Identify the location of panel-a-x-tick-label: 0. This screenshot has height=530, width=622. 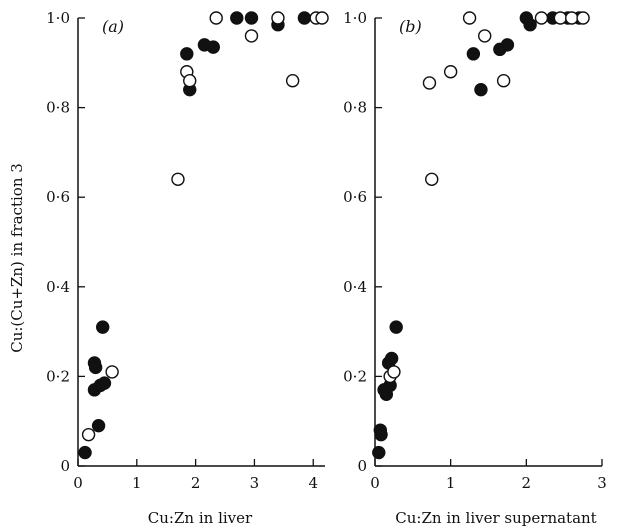
(78, 483).